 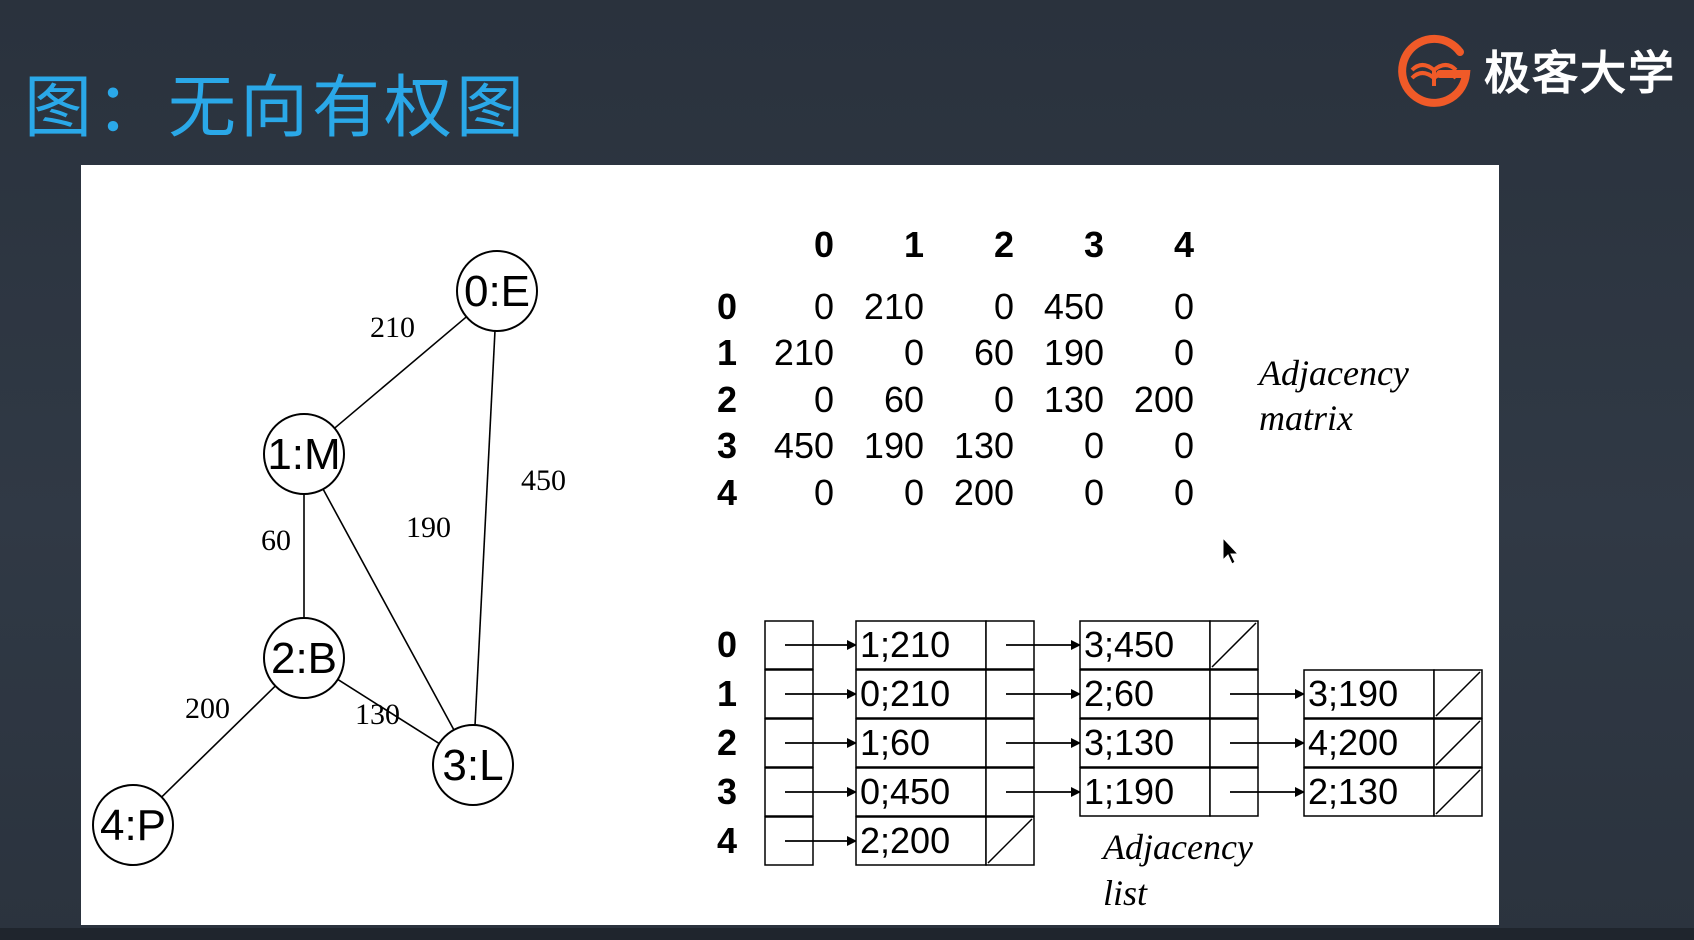 I want to click on edge-weight: 190, so click(x=428, y=527).